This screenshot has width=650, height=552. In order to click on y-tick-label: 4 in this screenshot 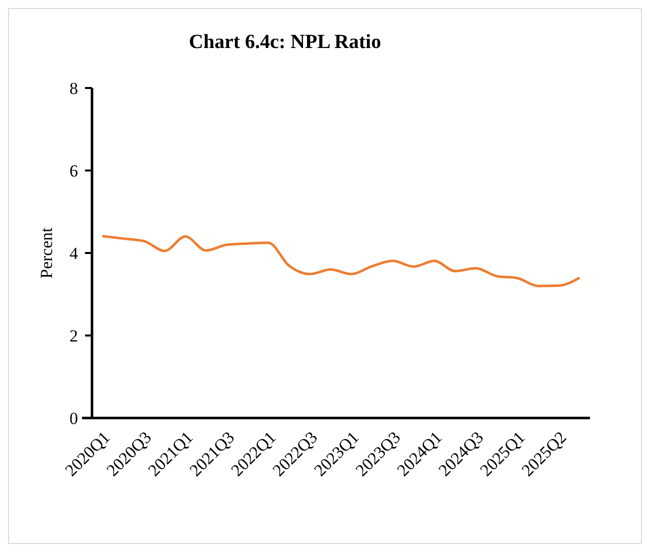, I will do `click(74, 253)`.